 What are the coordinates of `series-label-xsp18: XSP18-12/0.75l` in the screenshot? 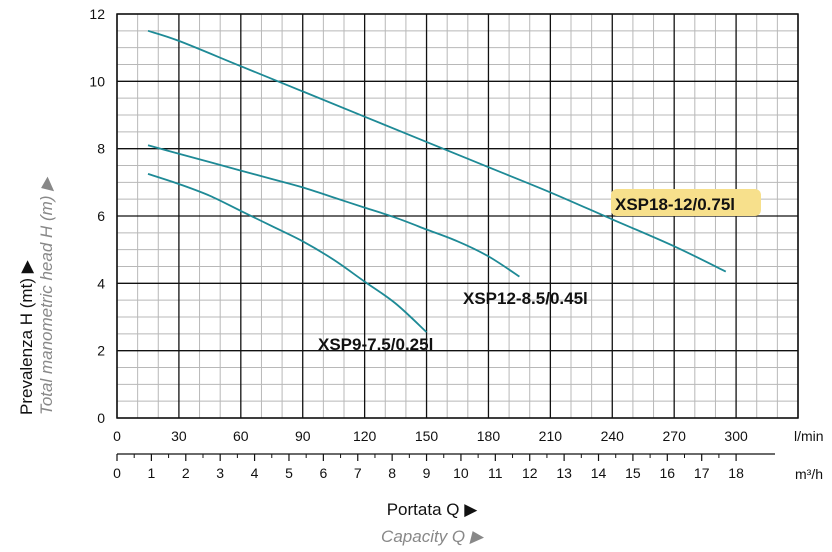 It's located at (675, 204).